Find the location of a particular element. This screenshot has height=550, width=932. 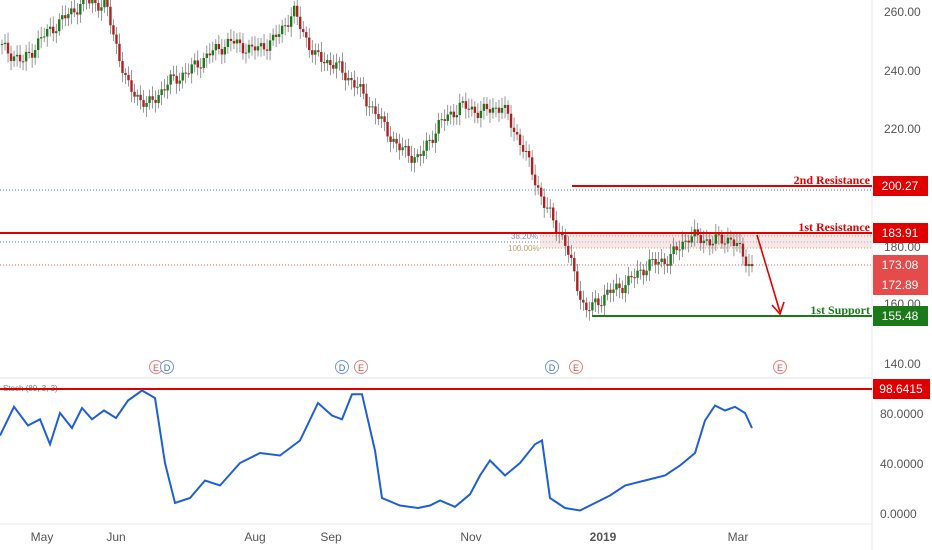

price-tick-180: 180.00 is located at coordinates (902, 247).